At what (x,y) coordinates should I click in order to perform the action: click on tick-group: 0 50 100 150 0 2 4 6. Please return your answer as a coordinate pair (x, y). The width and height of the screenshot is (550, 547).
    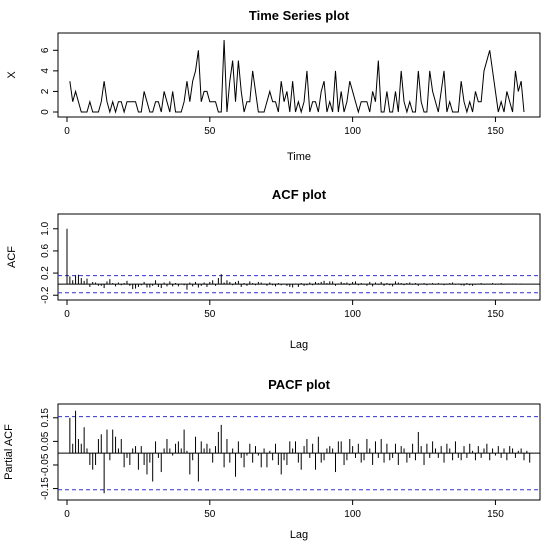
    Looking at the image, I should click on (272, 92).